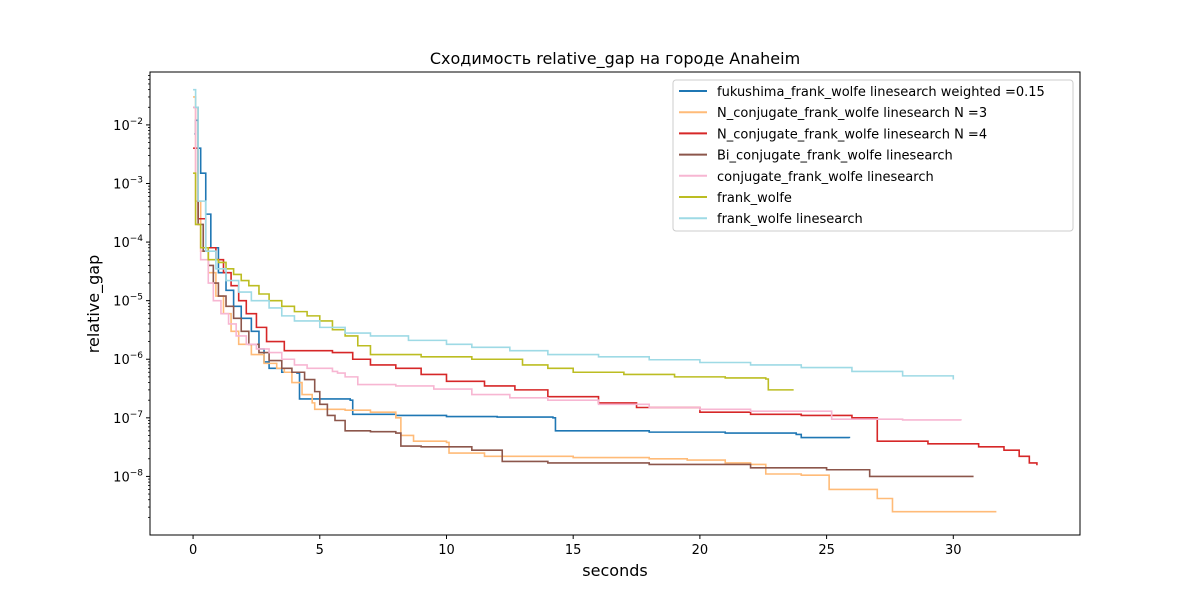 This screenshot has height=600, width=1200. I want to click on y-tick-label: 10⁻⁷, so click(128, 418).